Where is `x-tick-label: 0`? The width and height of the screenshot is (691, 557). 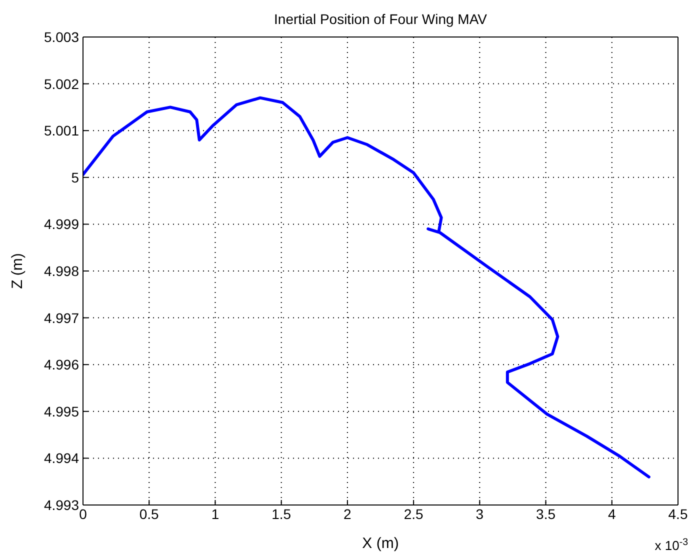
x-tick-label: 0 is located at coordinates (83, 514).